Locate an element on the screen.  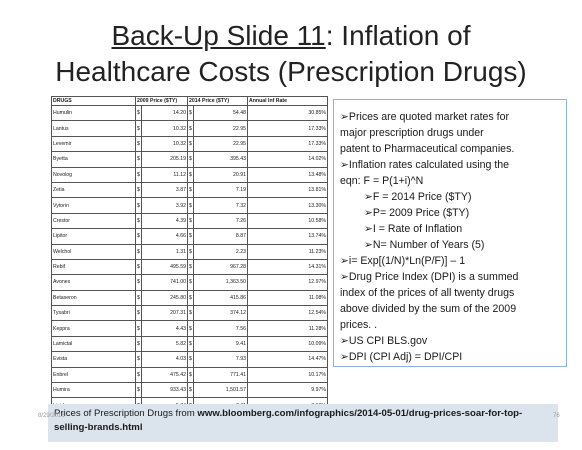
rate-cell: 10.58% is located at coordinates (287, 221).